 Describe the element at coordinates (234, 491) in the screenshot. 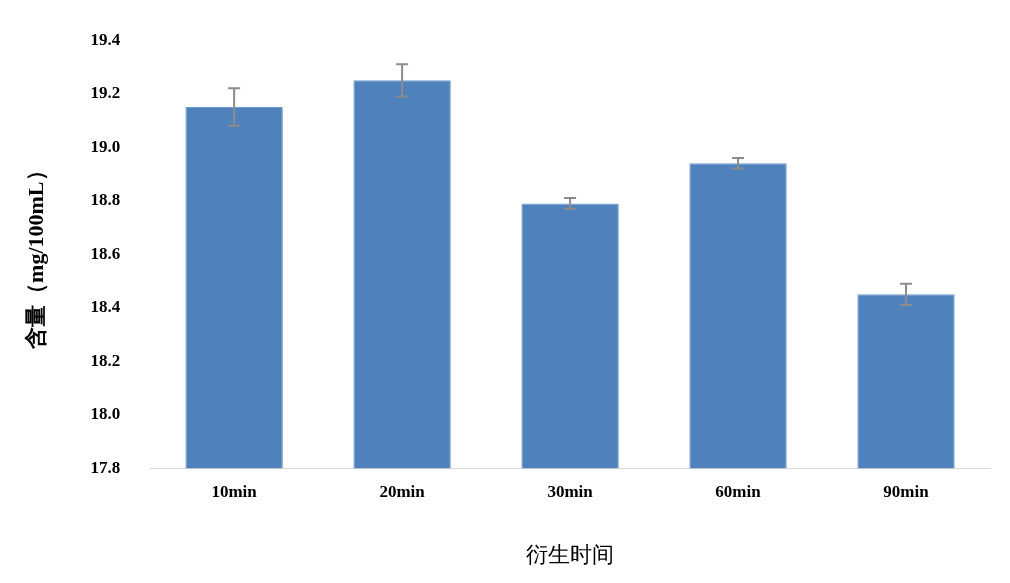

I see `x-tick-label: 10min` at that location.